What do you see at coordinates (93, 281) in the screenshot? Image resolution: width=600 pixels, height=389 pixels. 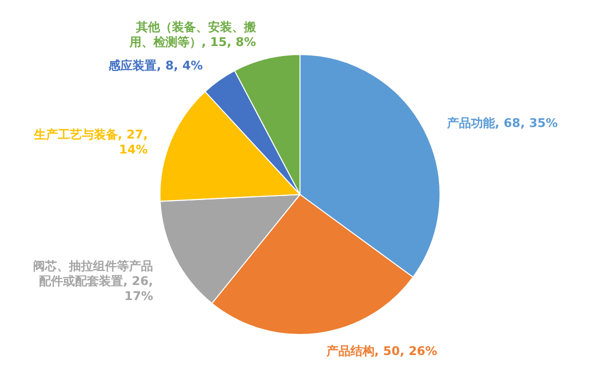 I see `slice-label: 阀芯、抽拉组件等产品配件或配套装置, 26, 17%` at bounding box center [93, 281].